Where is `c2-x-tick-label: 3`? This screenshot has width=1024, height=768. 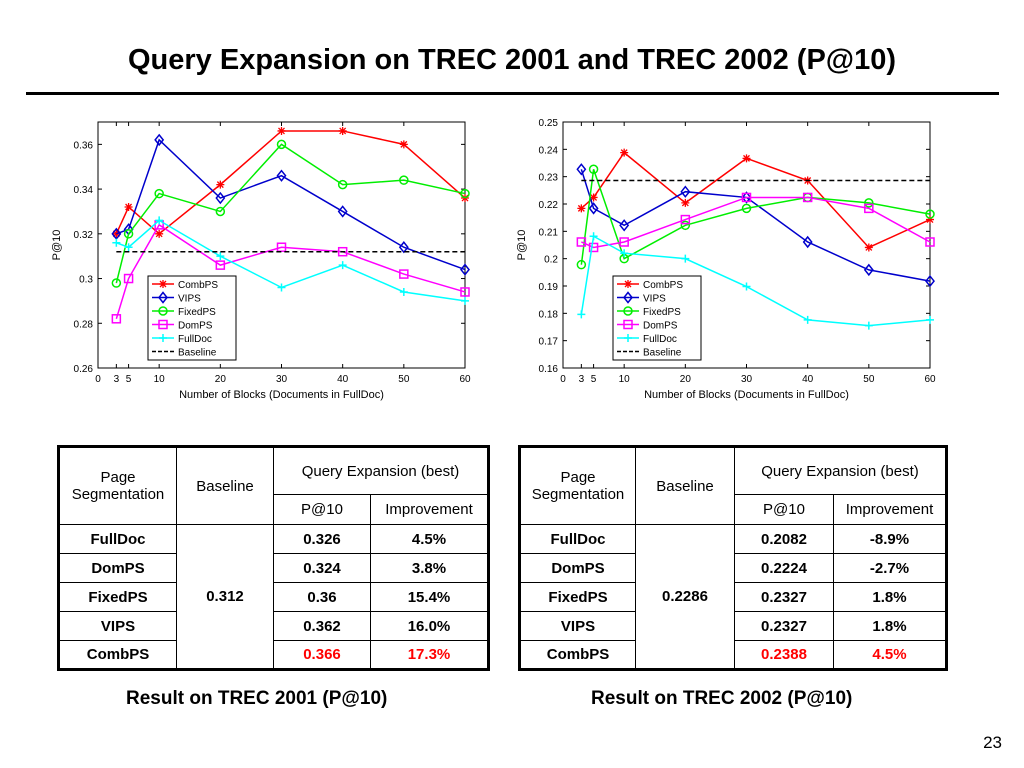 c2-x-tick-label: 3 is located at coordinates (582, 379).